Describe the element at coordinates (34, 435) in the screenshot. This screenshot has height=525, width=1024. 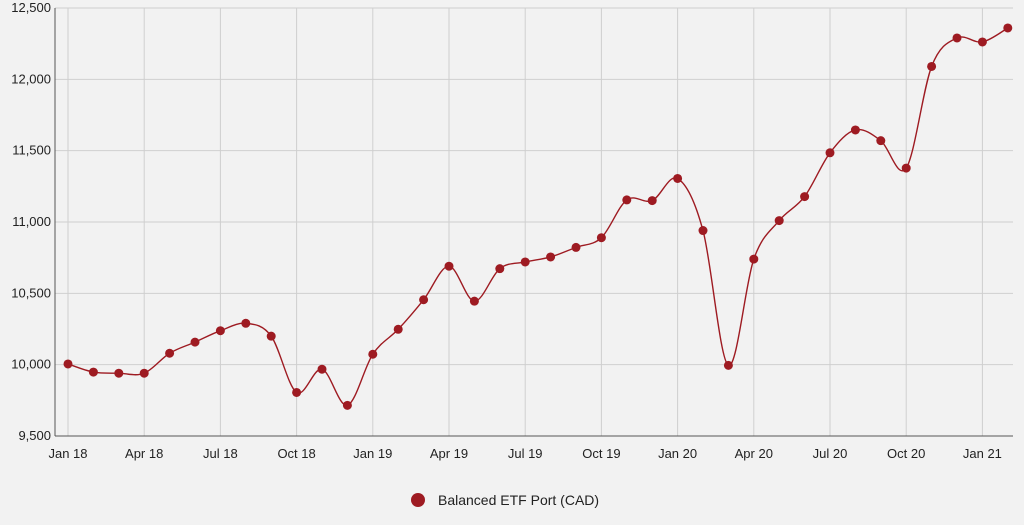
I see `y-tick-label: 9,500` at that location.